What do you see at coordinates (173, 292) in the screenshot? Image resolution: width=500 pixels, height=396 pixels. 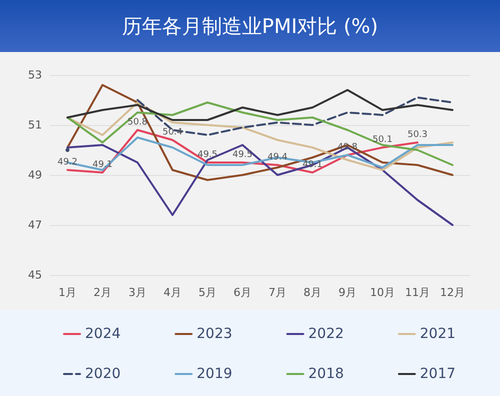 I see `x-tick-label: 4月` at bounding box center [173, 292].